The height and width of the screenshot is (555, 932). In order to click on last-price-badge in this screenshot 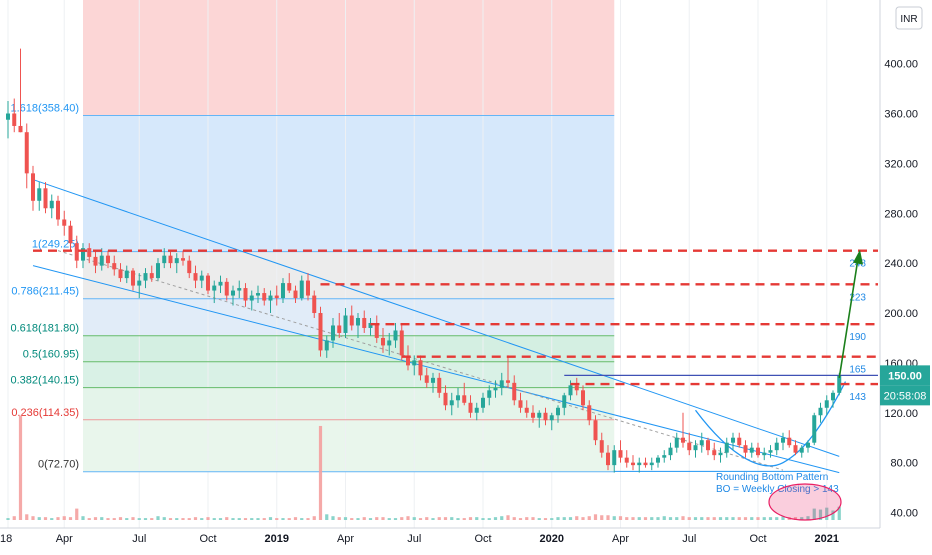, I will do `click(905, 375)`.